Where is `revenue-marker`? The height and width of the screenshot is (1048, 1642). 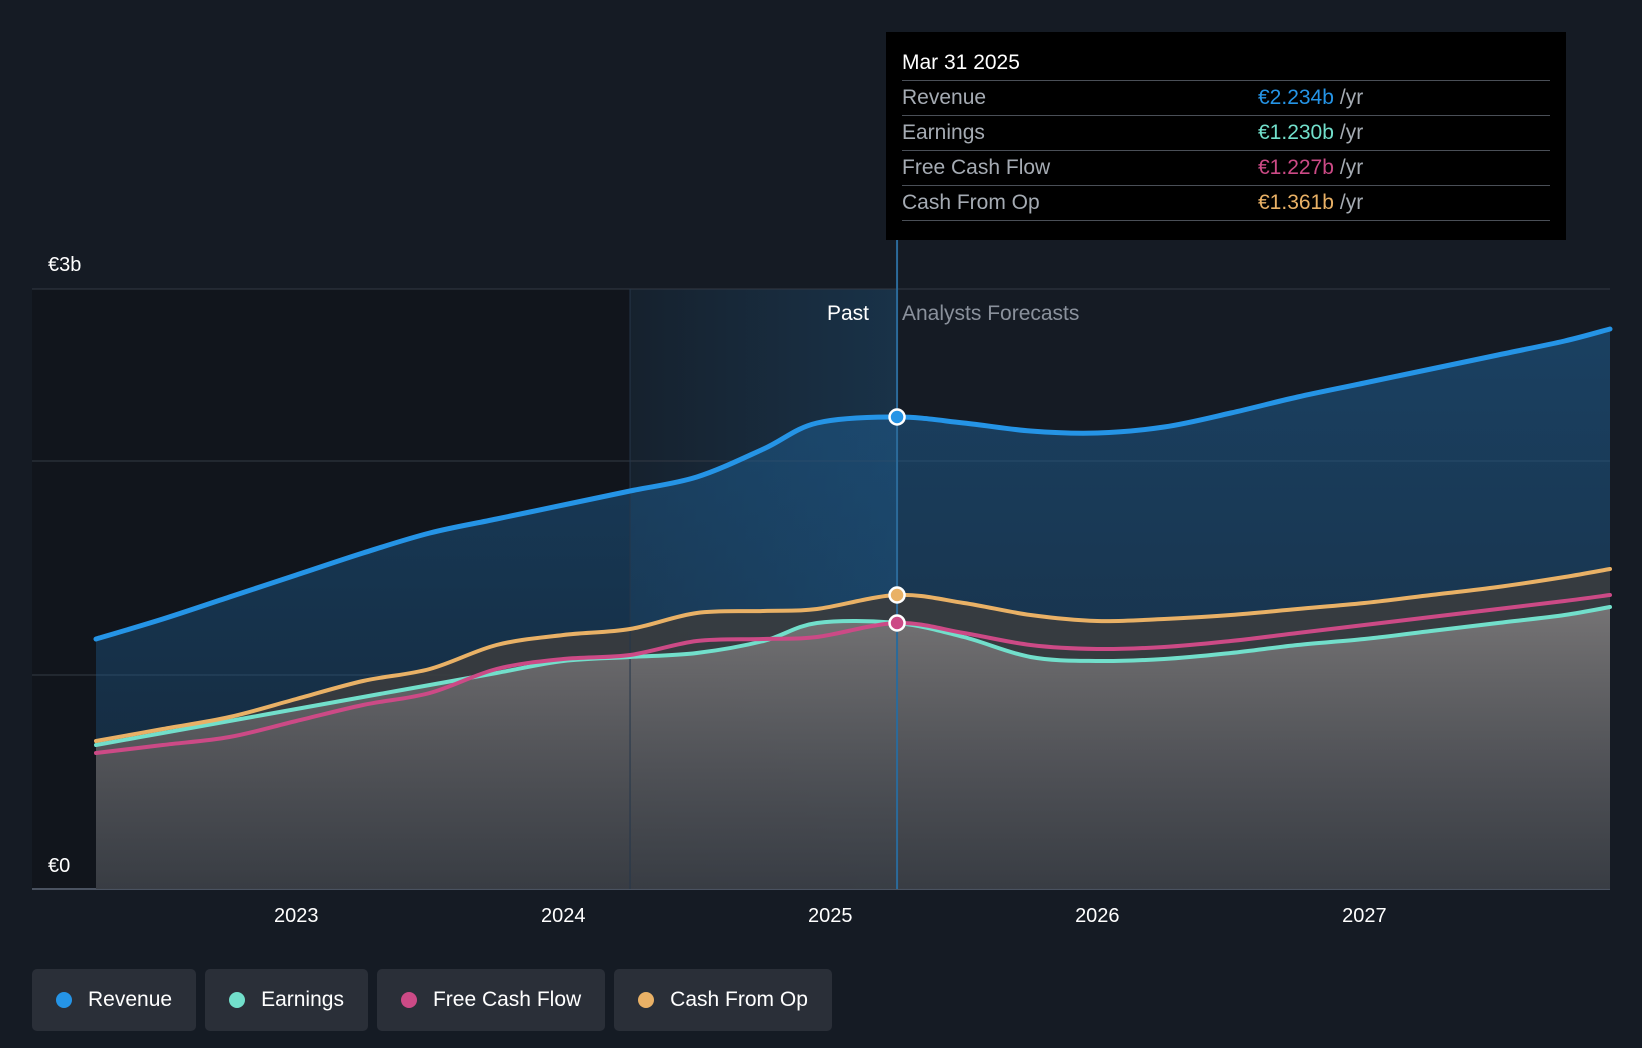 revenue-marker is located at coordinates (897, 417).